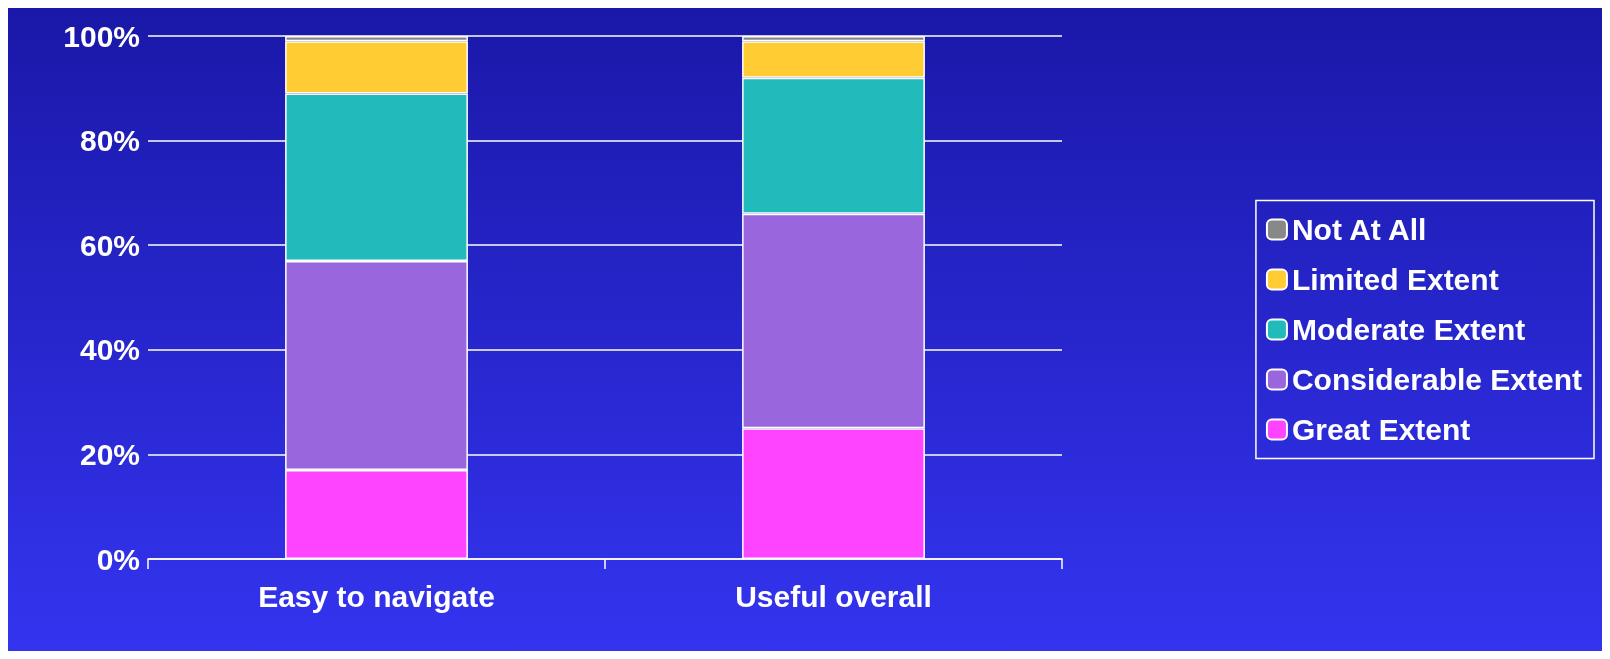 The width and height of the screenshot is (1610, 659). What do you see at coordinates (109, 454) in the screenshot?
I see `y-tick-label: 20%` at bounding box center [109, 454].